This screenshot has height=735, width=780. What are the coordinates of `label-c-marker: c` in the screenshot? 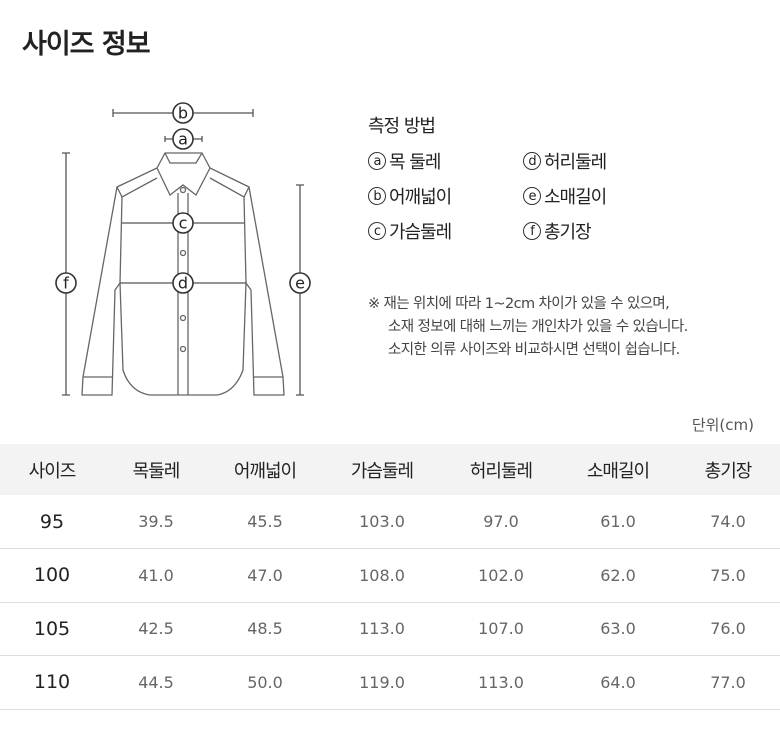 It's located at (183, 223).